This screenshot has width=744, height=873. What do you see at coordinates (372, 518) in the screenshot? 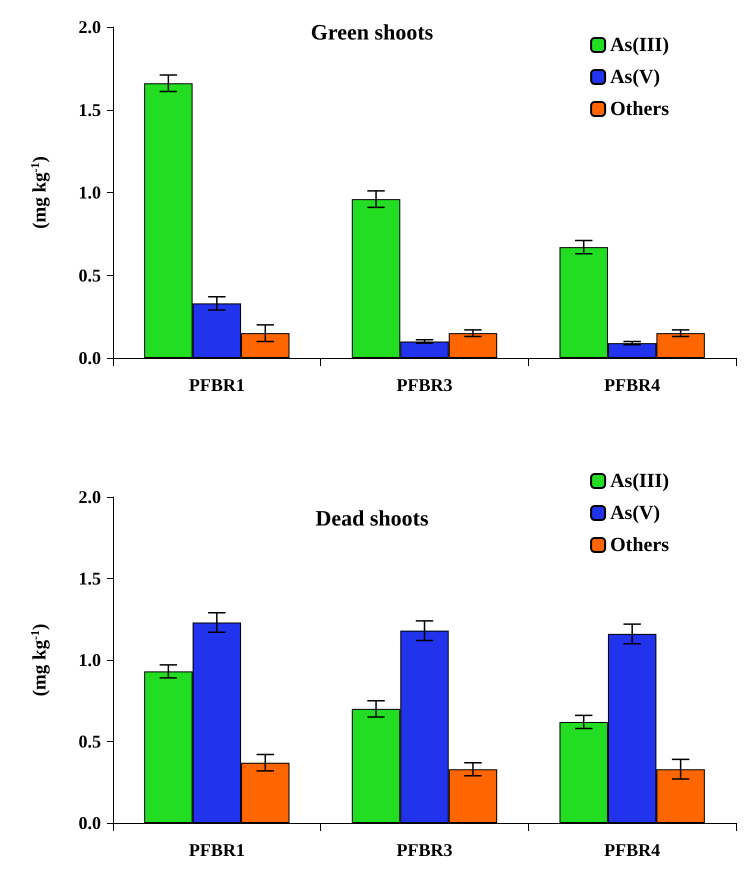
I see `chart-title: Dead shoots` at bounding box center [372, 518].